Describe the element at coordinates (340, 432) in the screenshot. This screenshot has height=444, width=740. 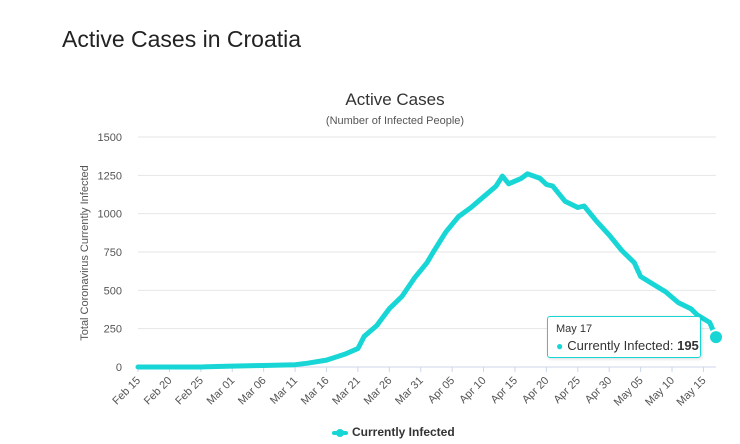
I see `legend-swatch-icon` at that location.